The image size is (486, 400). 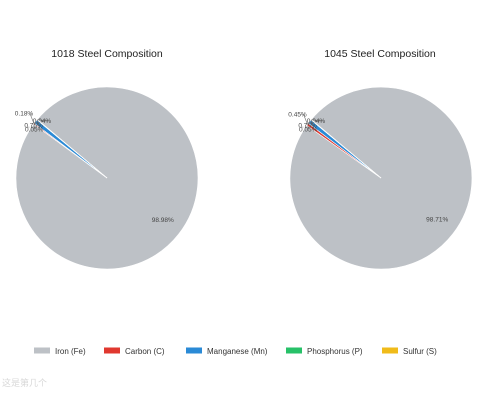 I want to click on legend-label-carbon-c: Carbon (C), so click(x=145, y=351).